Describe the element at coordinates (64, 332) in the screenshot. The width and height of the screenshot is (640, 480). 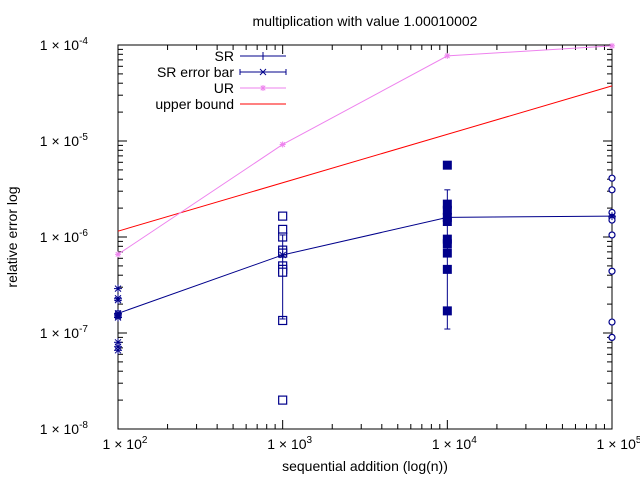
I see `y-tick-label: 1 × 10⁻⁷` at that location.